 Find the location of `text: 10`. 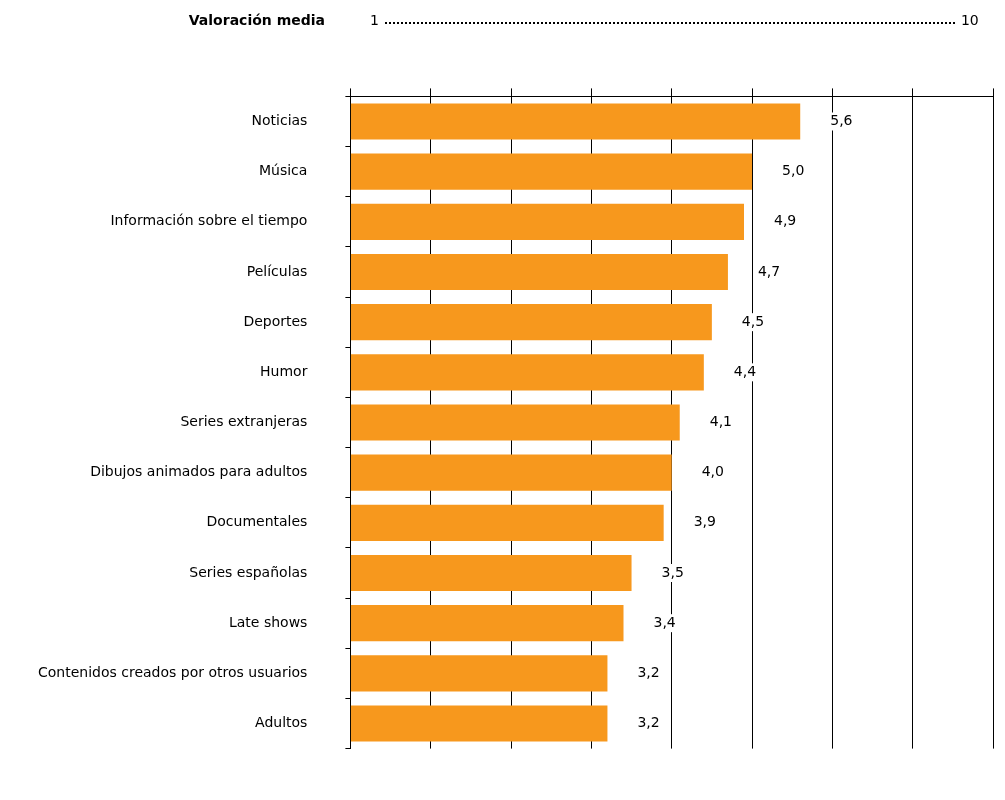

text: 10 is located at coordinates (969, 20).